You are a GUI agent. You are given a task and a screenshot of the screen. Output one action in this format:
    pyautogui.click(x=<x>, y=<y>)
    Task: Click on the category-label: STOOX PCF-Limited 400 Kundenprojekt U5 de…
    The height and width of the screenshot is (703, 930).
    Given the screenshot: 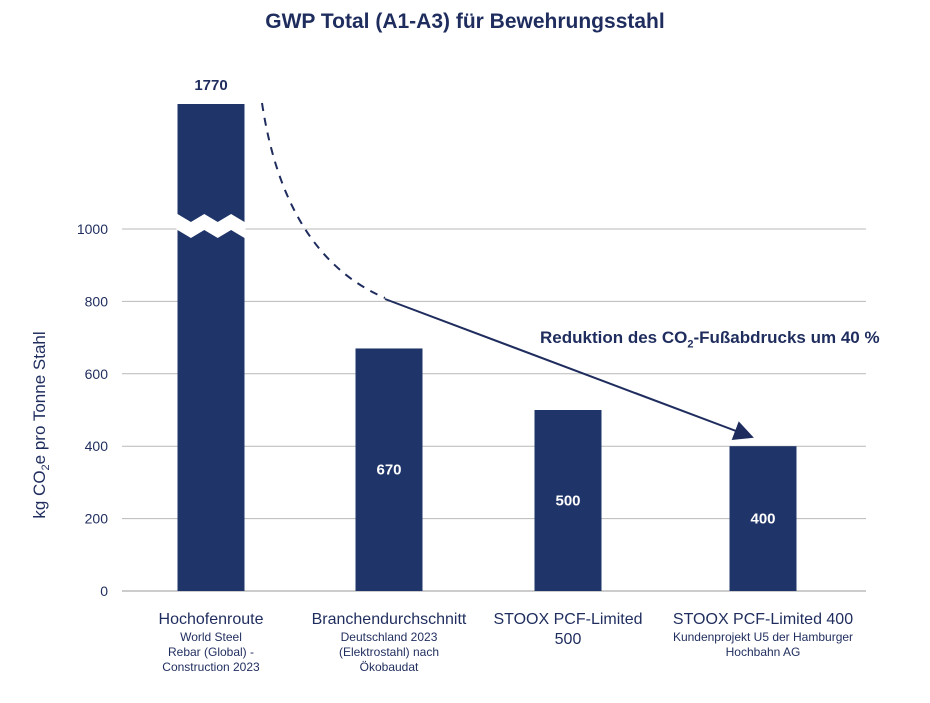 What is the action you would take?
    pyautogui.click(x=763, y=635)
    